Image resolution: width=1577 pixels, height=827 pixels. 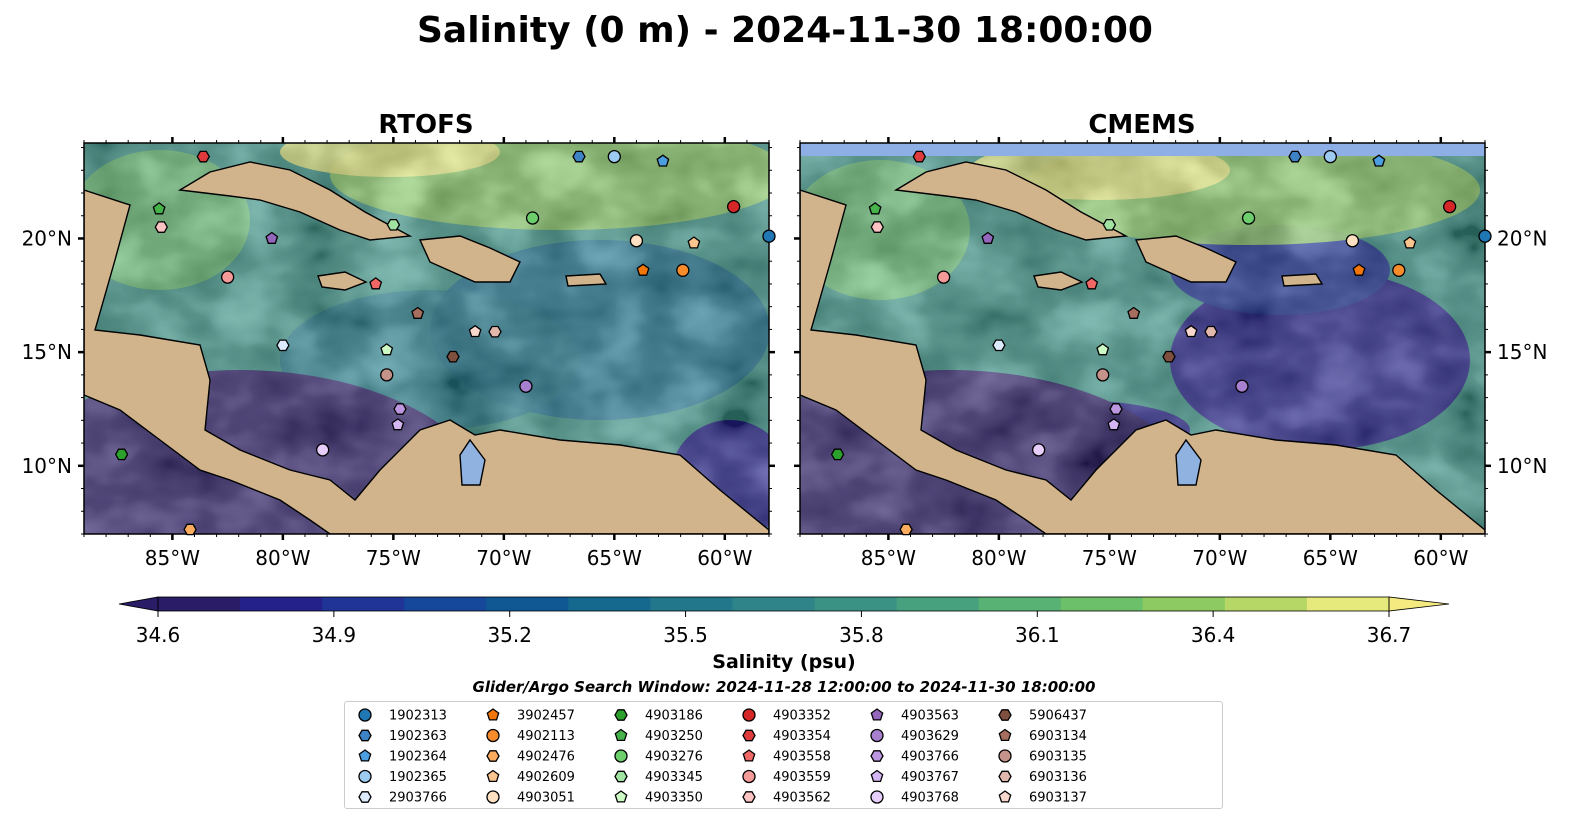 I want to click on panel-title-rtofs: RTOFS, so click(x=425, y=125).